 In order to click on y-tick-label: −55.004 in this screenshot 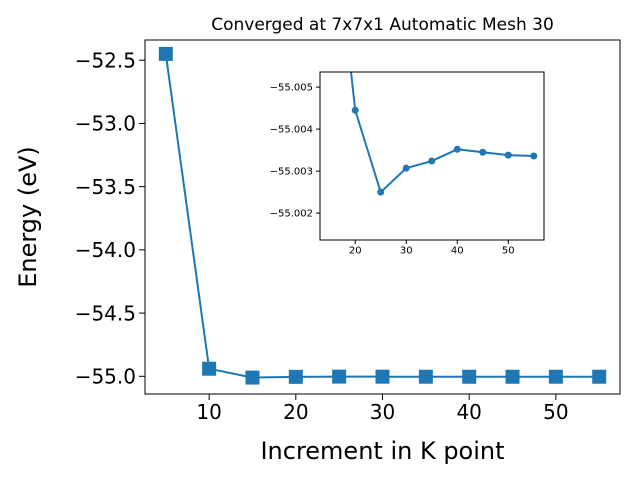, I will do `click(291, 130)`.